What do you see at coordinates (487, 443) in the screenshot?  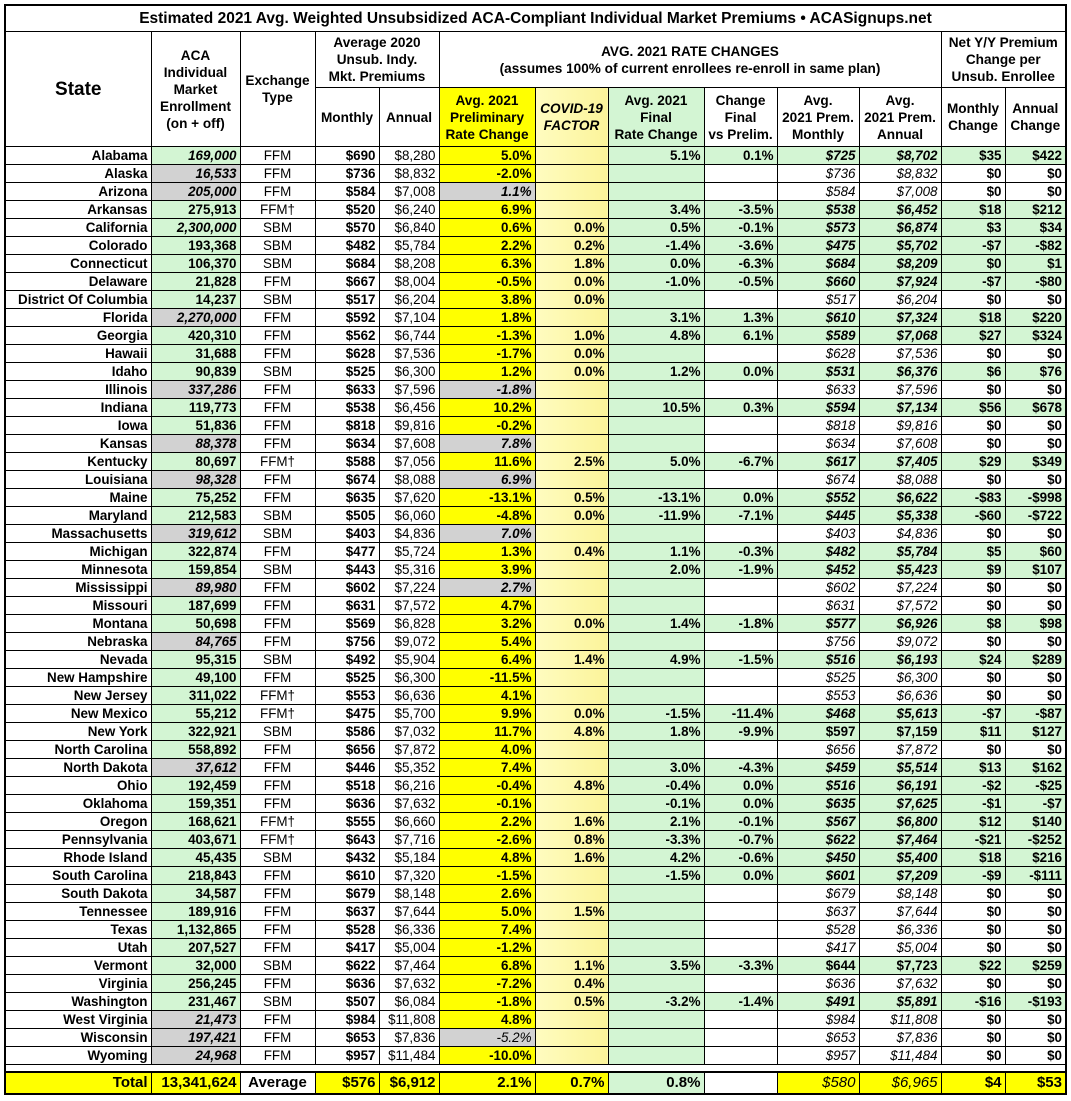 I see `prelim-rate-cell: 7.8%` at bounding box center [487, 443].